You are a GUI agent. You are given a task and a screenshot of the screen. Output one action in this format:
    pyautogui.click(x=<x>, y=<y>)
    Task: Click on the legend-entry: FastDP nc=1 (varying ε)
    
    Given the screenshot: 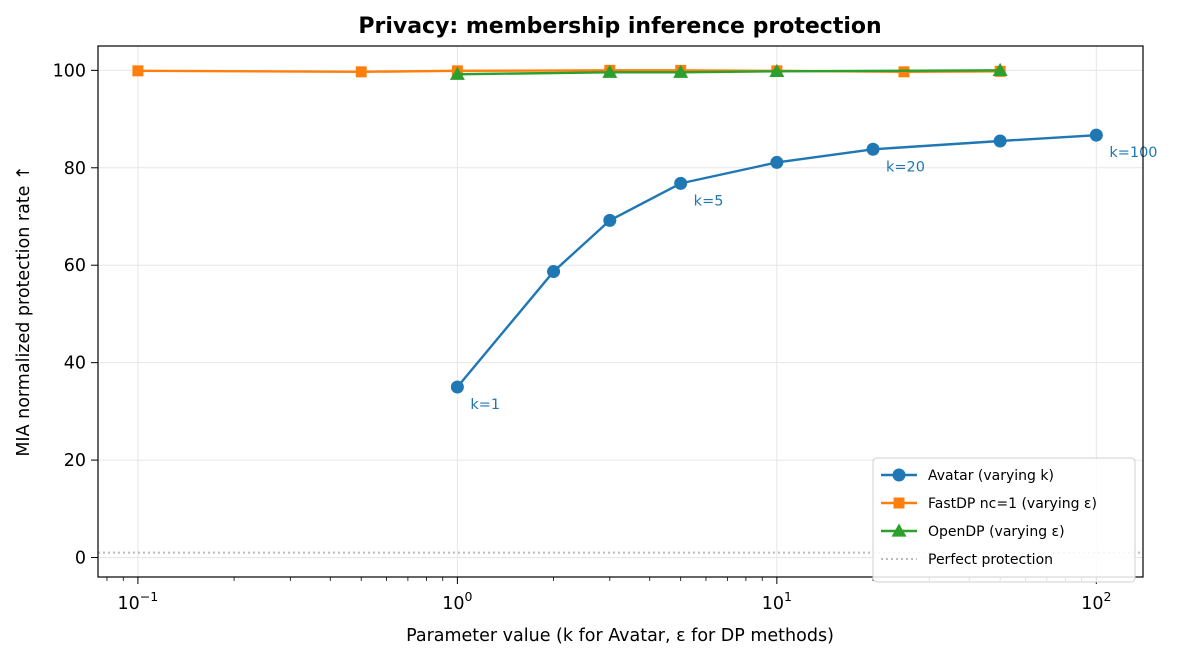 What is the action you would take?
    pyautogui.click(x=989, y=504)
    